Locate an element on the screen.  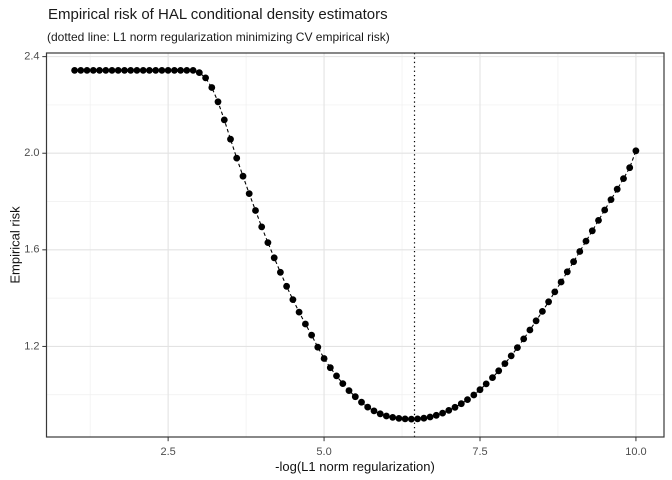
x-tick-label: 5.0 is located at coordinates (323, 452).